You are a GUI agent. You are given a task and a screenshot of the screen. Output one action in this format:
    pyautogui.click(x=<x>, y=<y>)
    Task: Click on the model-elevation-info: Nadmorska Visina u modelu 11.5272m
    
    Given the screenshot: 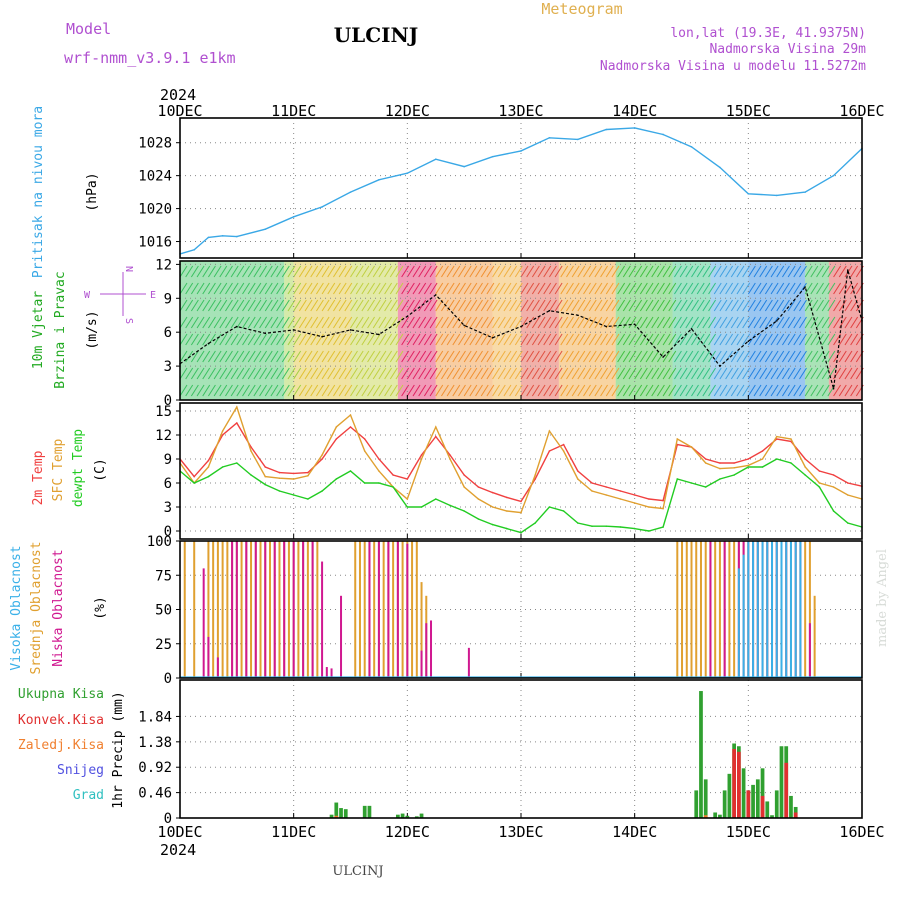 What is the action you would take?
    pyautogui.click(x=733, y=66)
    